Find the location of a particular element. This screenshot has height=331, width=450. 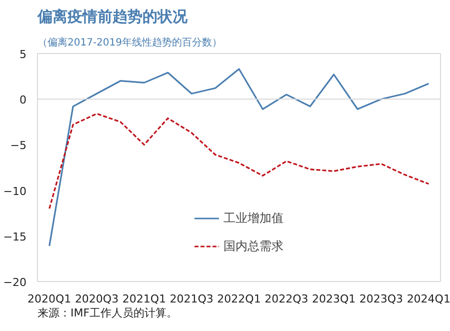

x-tick-label: 2024Q1 is located at coordinates (428, 299).